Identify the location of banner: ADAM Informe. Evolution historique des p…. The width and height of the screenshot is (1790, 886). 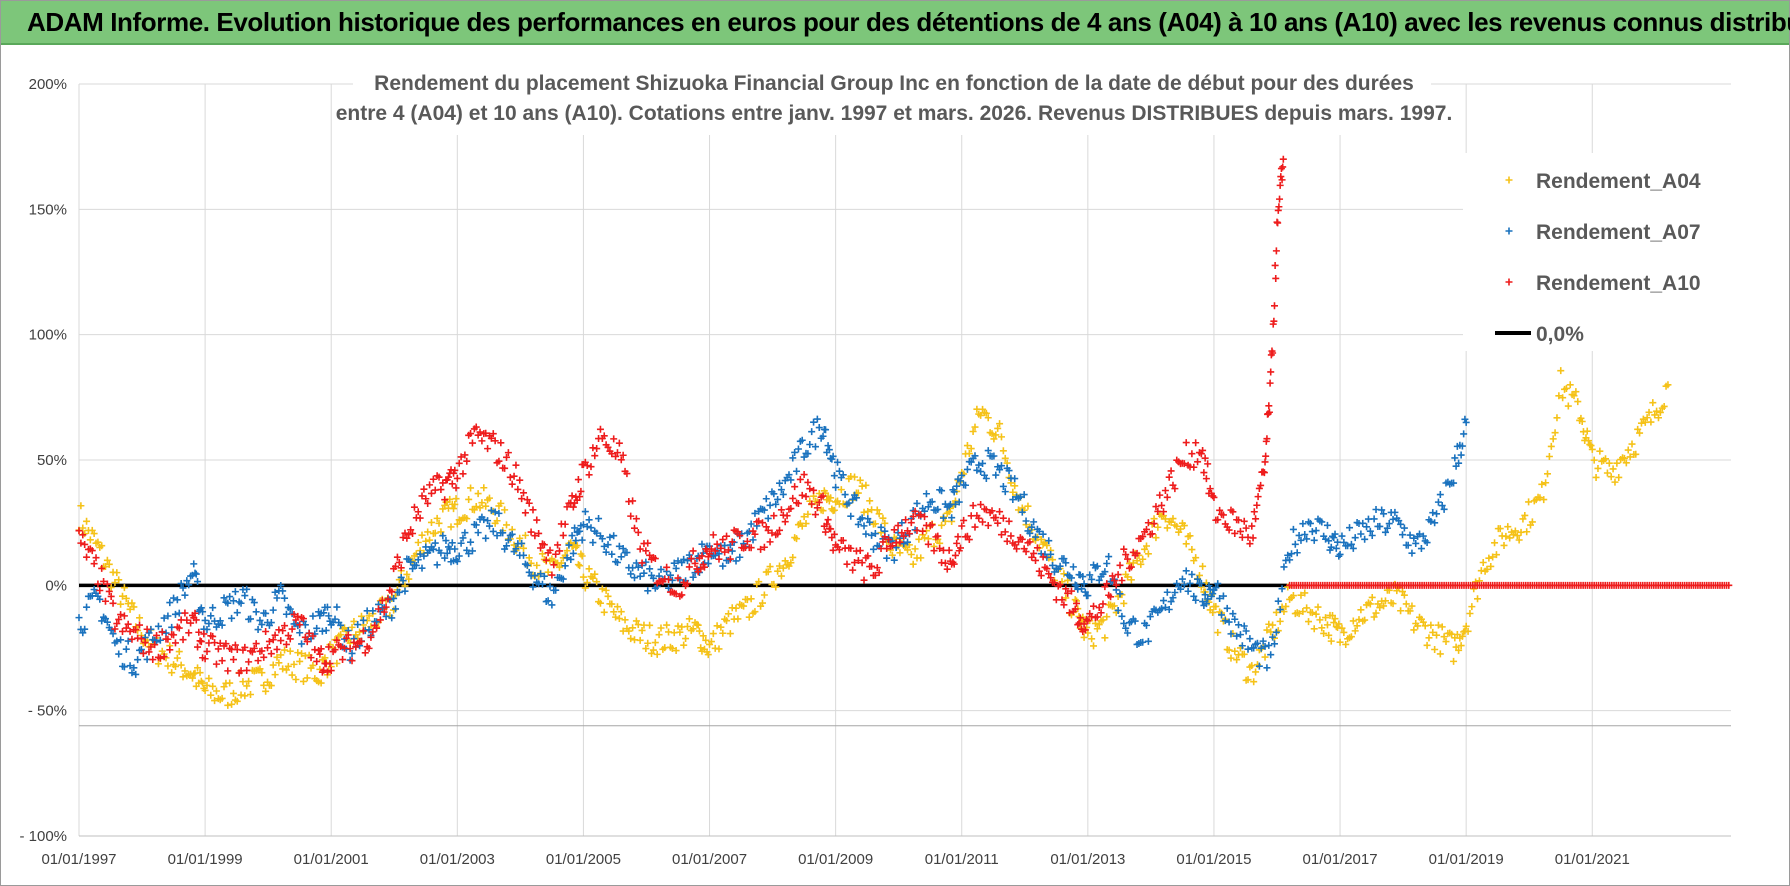
(895, 23).